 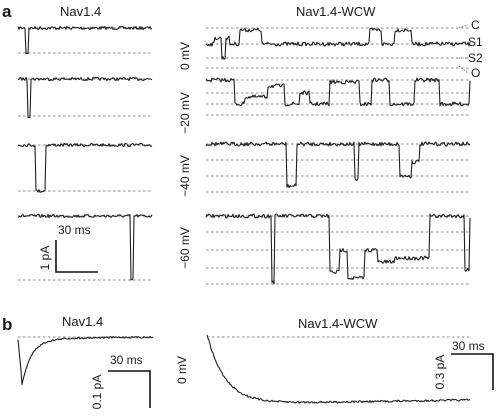 What do you see at coordinates (7, 11) in the screenshot?
I see `panel-a-letter: a` at bounding box center [7, 11].